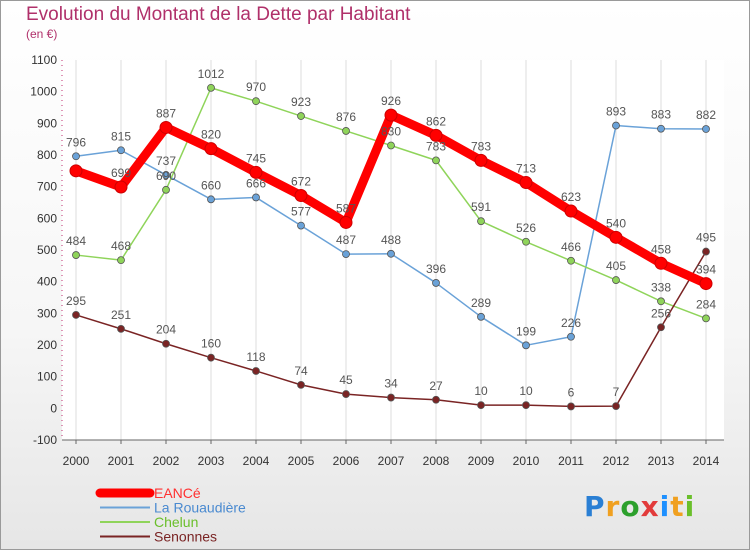 The image size is (750, 550). Describe the element at coordinates (76, 241) in the screenshot. I see `data-label: 484` at that location.